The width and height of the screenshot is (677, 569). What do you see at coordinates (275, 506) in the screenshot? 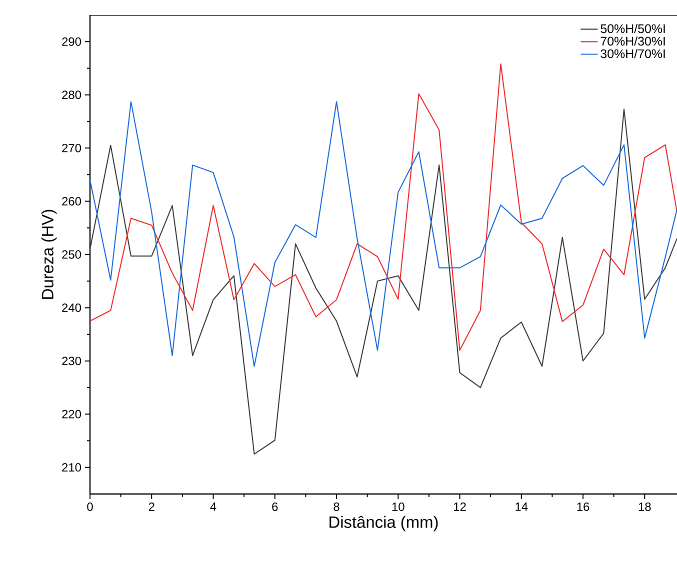
I see `x-tick-label: 6` at bounding box center [275, 506].